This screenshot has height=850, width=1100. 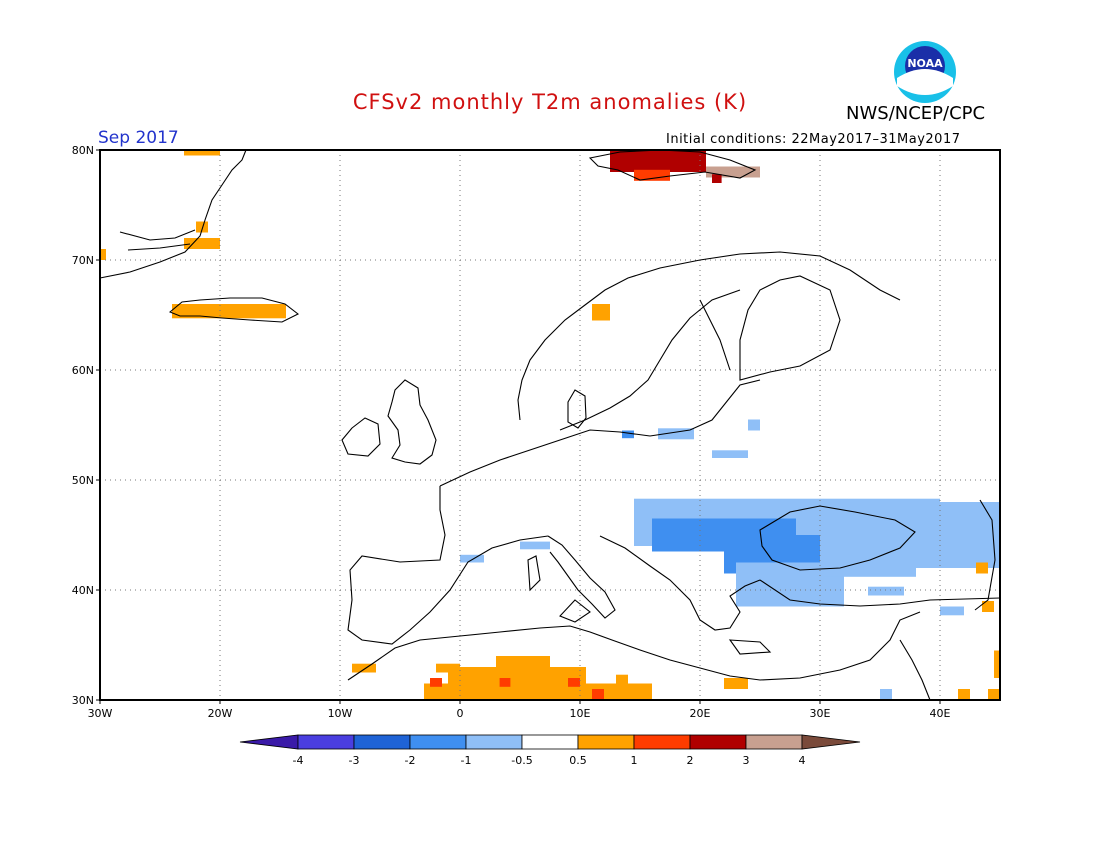 What do you see at coordinates (466, 760) in the screenshot?
I see `colorbar-label: -1` at bounding box center [466, 760].